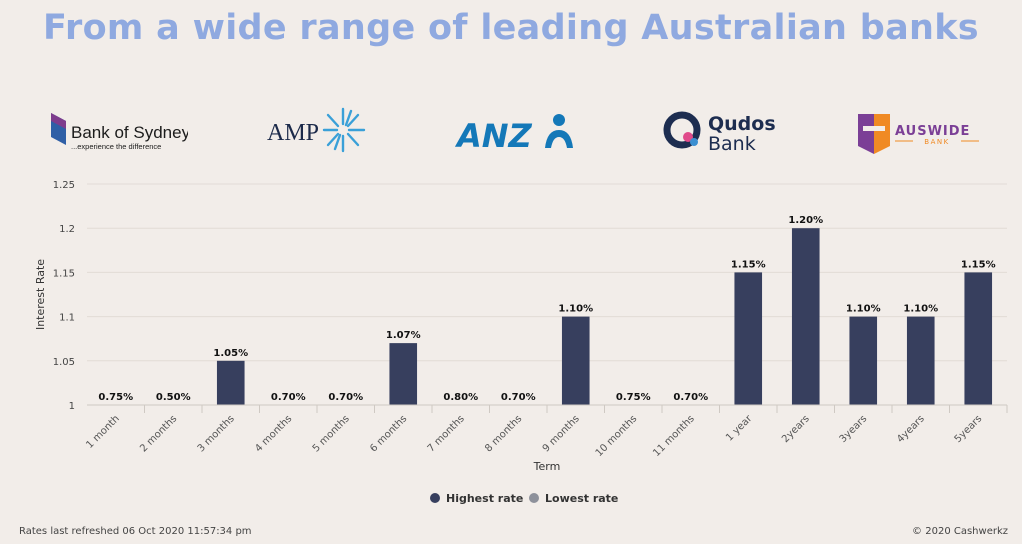 The image size is (1022, 544). What do you see at coordinates (64, 273) in the screenshot?
I see `y-tick-label: 1.15` at bounding box center [64, 273].